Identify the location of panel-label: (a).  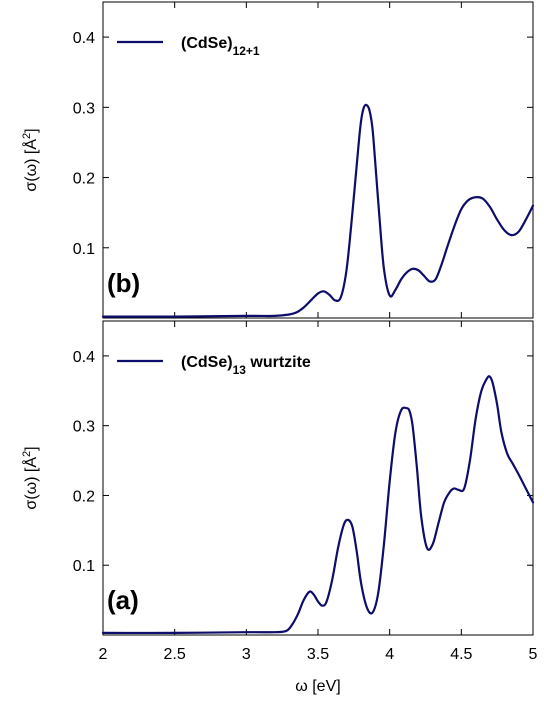
(123, 600).